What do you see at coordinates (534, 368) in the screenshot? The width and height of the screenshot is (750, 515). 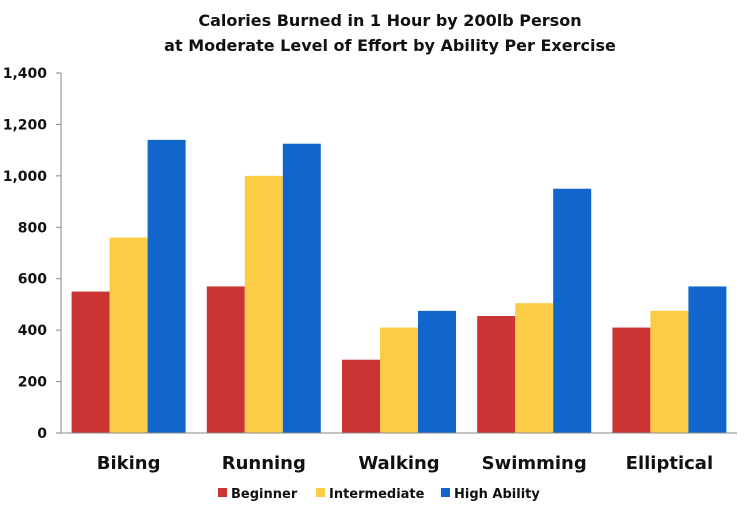 I see `bar-swimming-intermediate` at bounding box center [534, 368].